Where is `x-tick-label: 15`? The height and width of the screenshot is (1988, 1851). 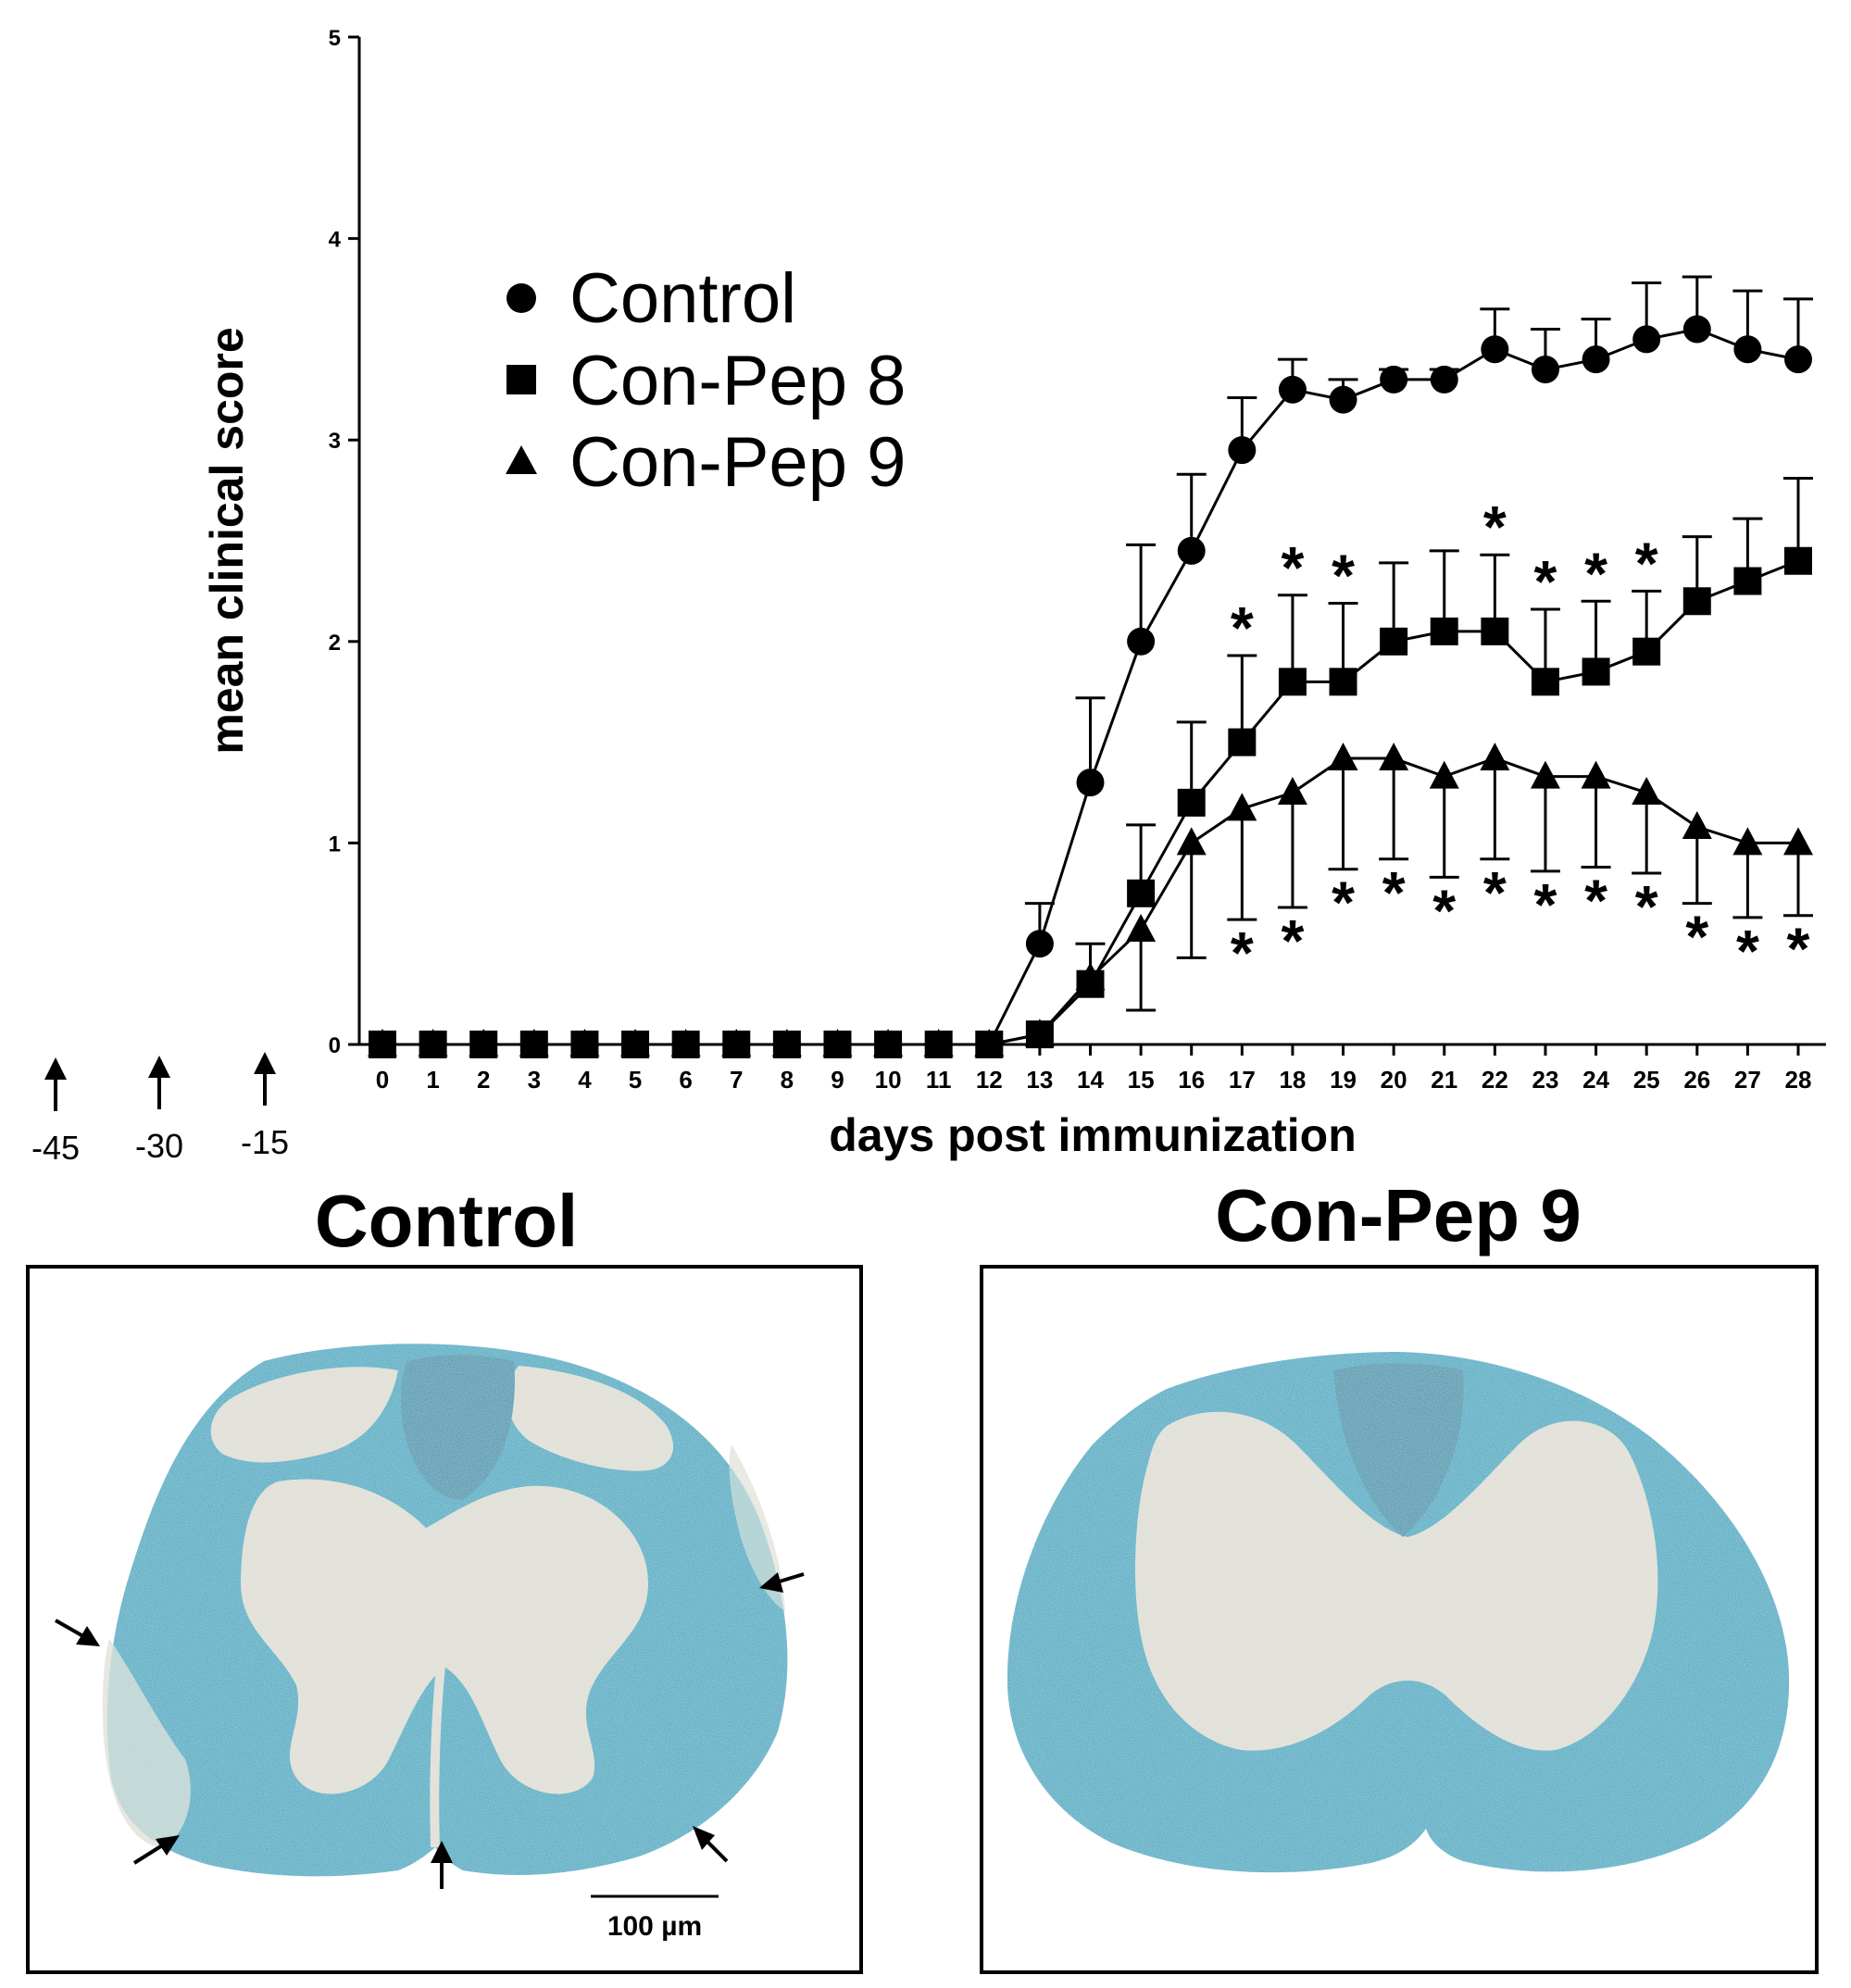 x-tick-label: 15 is located at coordinates (1142, 1080).